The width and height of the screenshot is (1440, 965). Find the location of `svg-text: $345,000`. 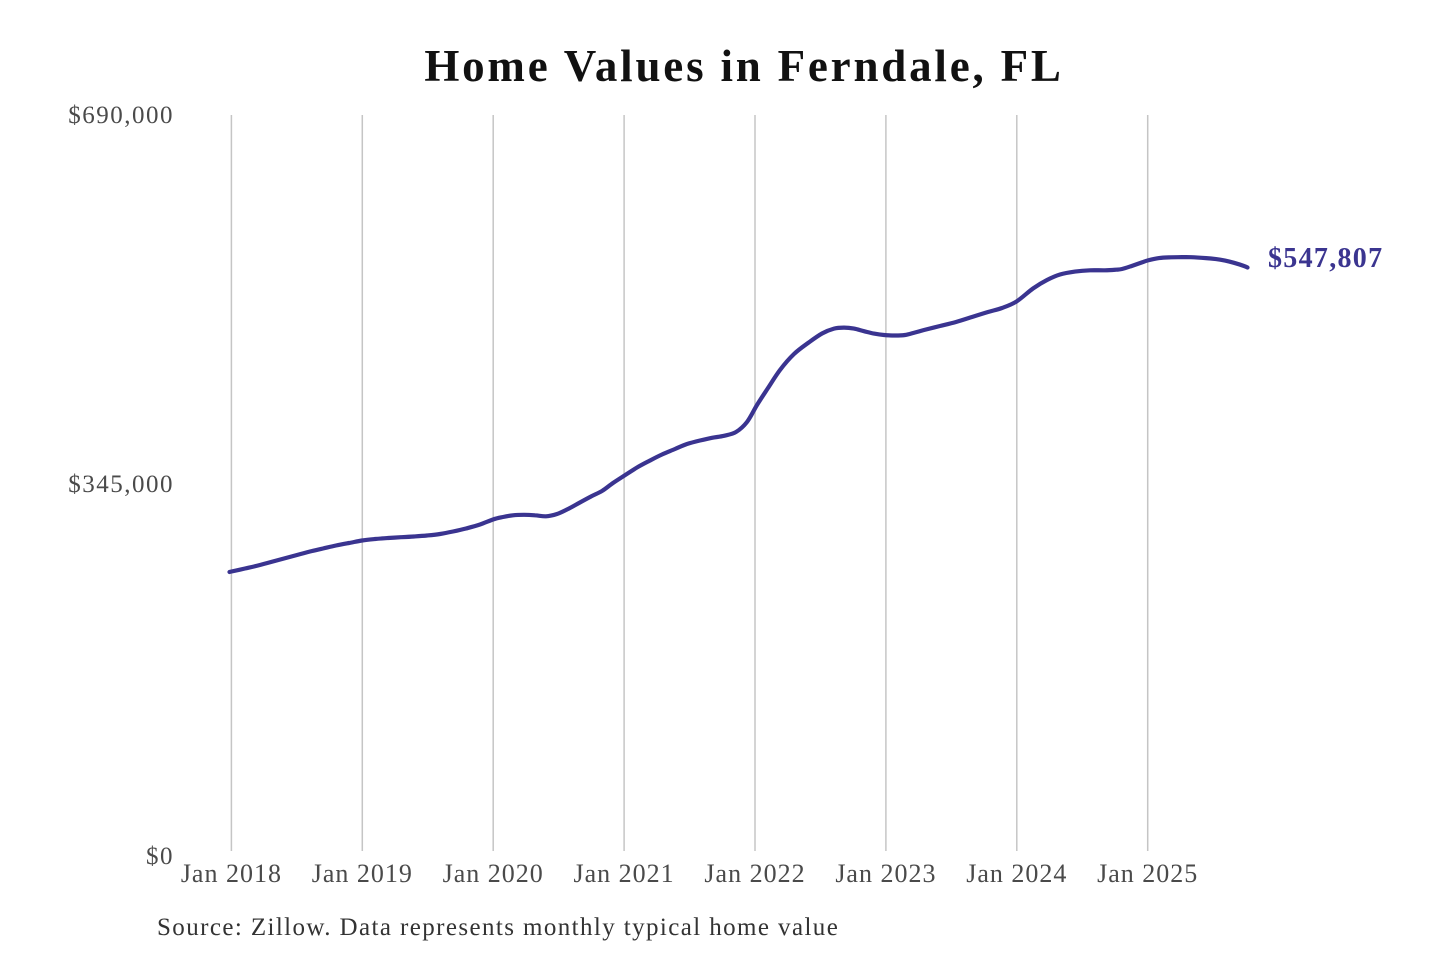

svg-text: $345,000 is located at coordinates (121, 484).